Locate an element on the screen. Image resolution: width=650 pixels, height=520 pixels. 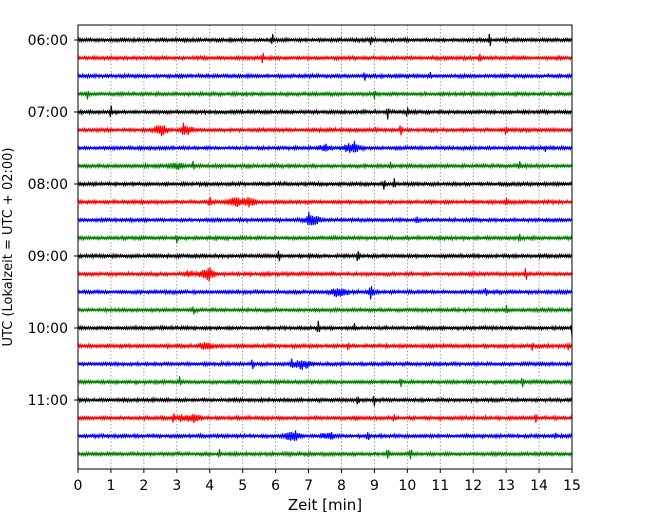
x-tick-label: 3 is located at coordinates (176, 486).